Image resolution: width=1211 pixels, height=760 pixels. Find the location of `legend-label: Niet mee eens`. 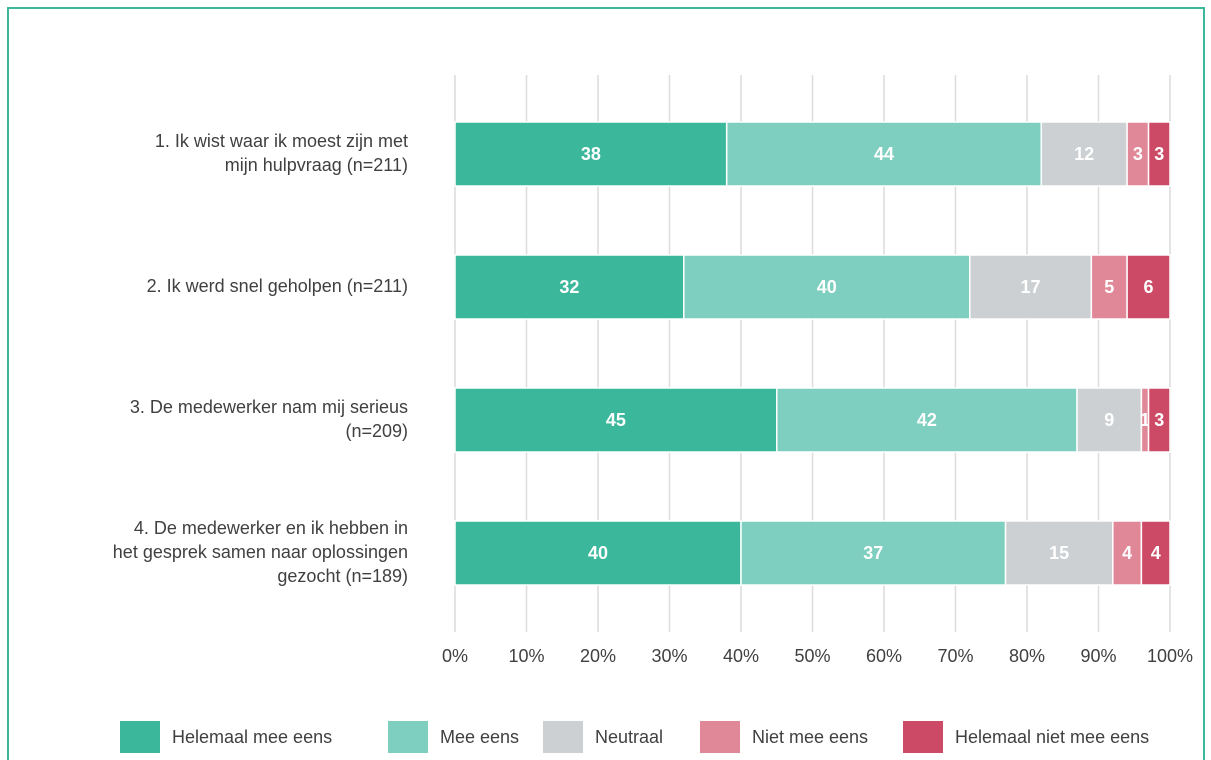

legend-label: Niet mee eens is located at coordinates (810, 737).